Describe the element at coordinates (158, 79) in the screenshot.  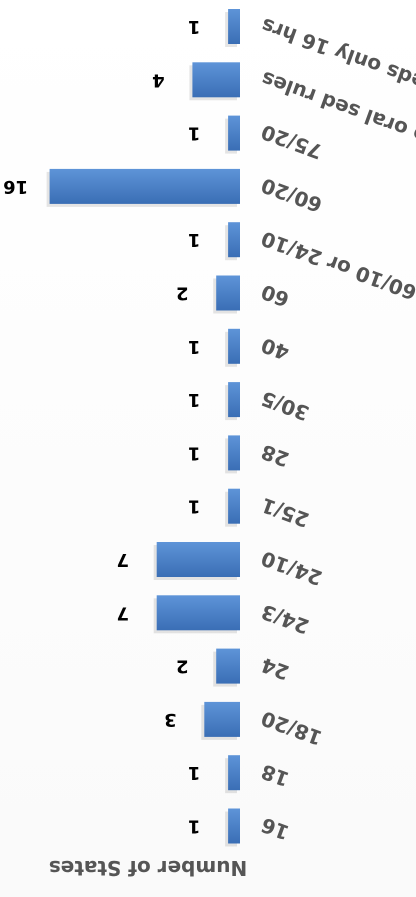
I see `data-label: 4` at that location.